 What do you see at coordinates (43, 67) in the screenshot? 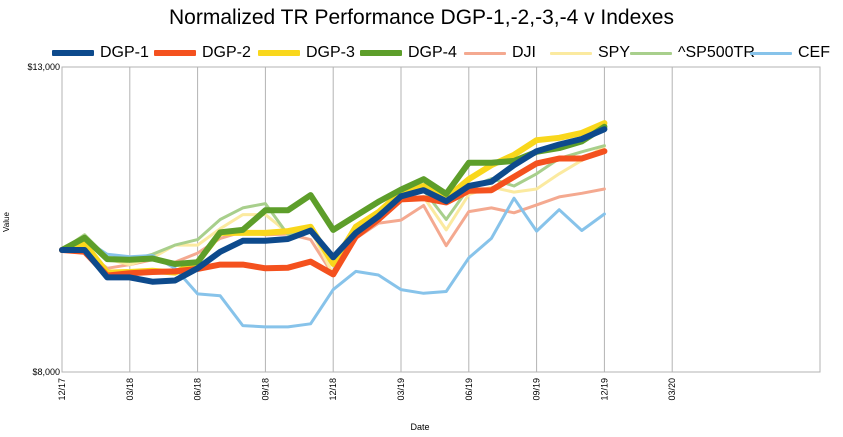
I see `y-tick-label: $13,000` at bounding box center [43, 67].